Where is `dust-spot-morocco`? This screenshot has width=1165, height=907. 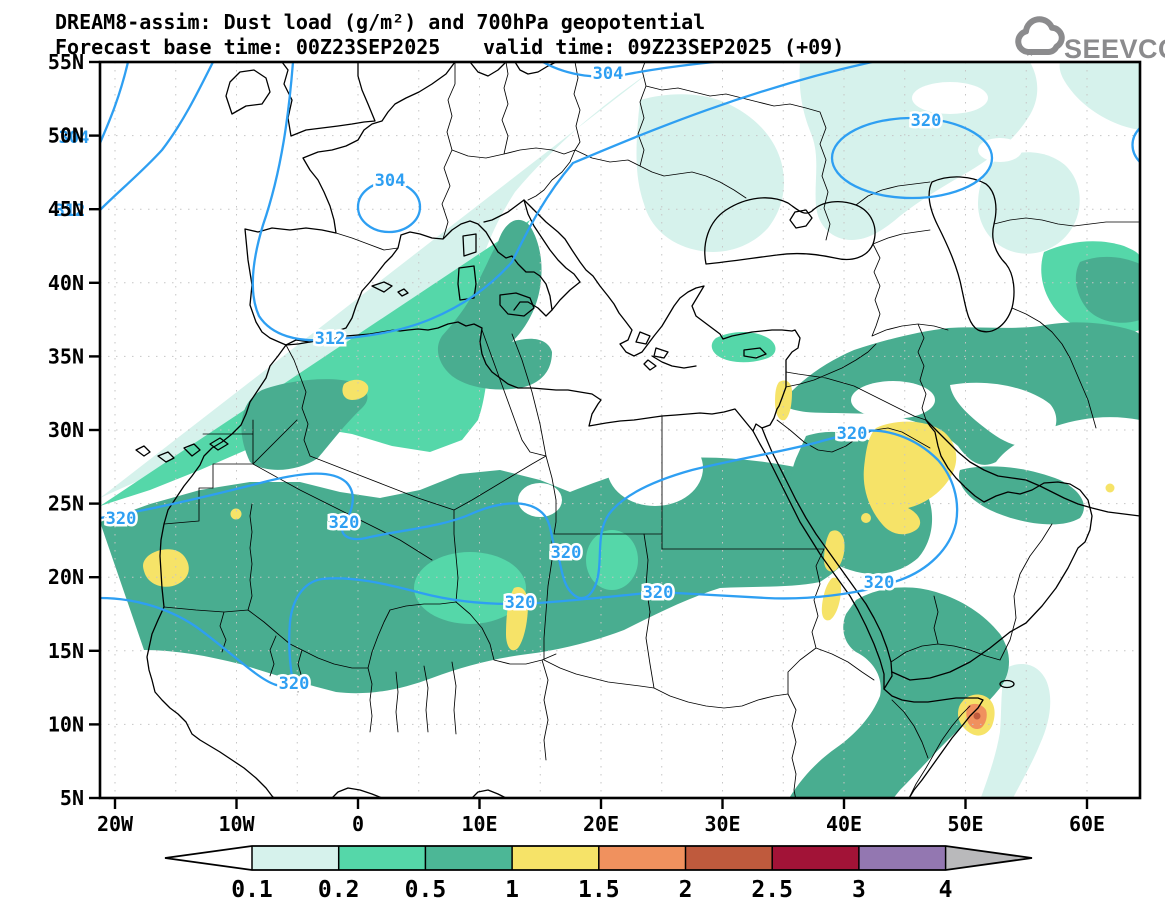
dust-spot-morocco is located at coordinates (355, 389).